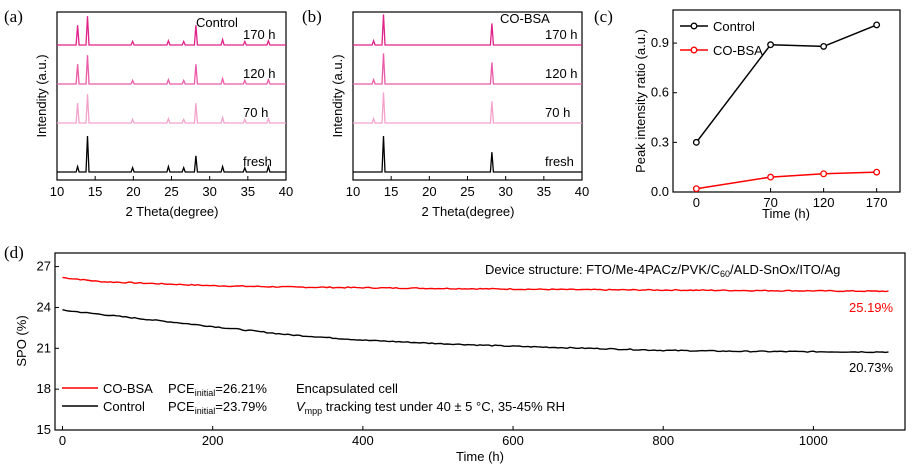 The height and width of the screenshot is (467, 912). Describe the element at coordinates (871, 367) in the screenshot. I see `panel-d-end-label-control: 20.73%` at that location.